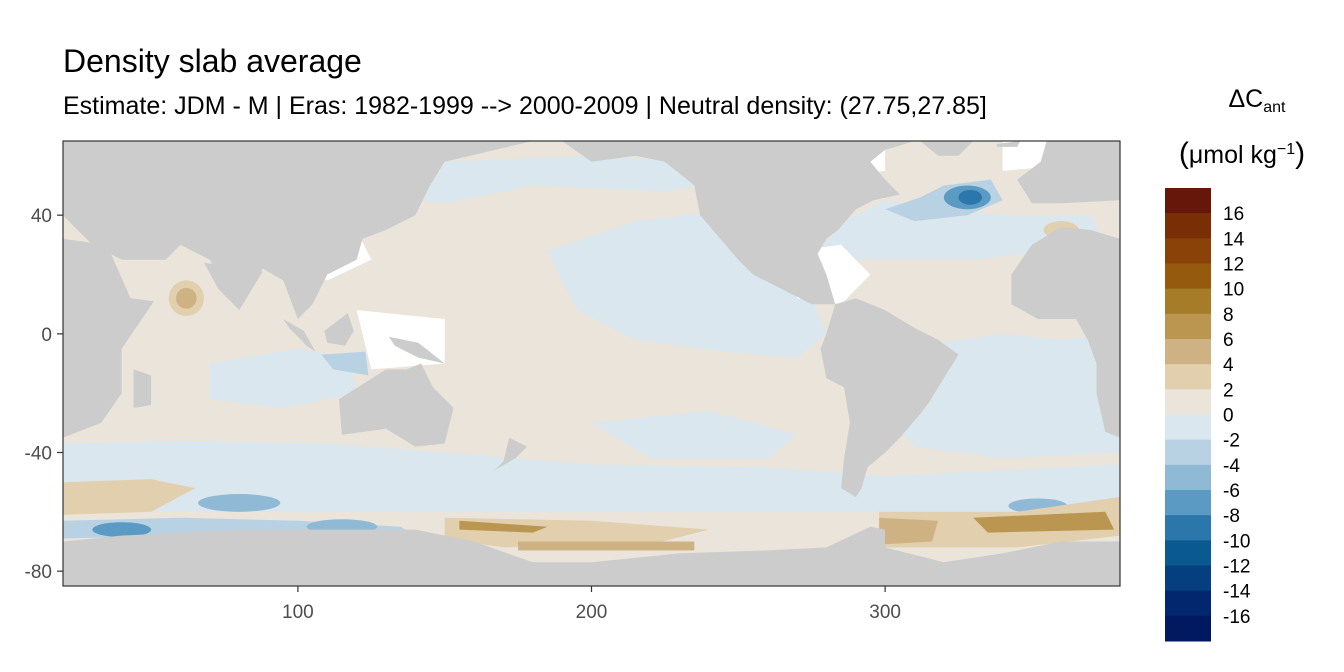 The width and height of the screenshot is (1344, 672). What do you see at coordinates (1286, 149) in the screenshot?
I see `legend-unit-superscript: −1` at bounding box center [1286, 149].